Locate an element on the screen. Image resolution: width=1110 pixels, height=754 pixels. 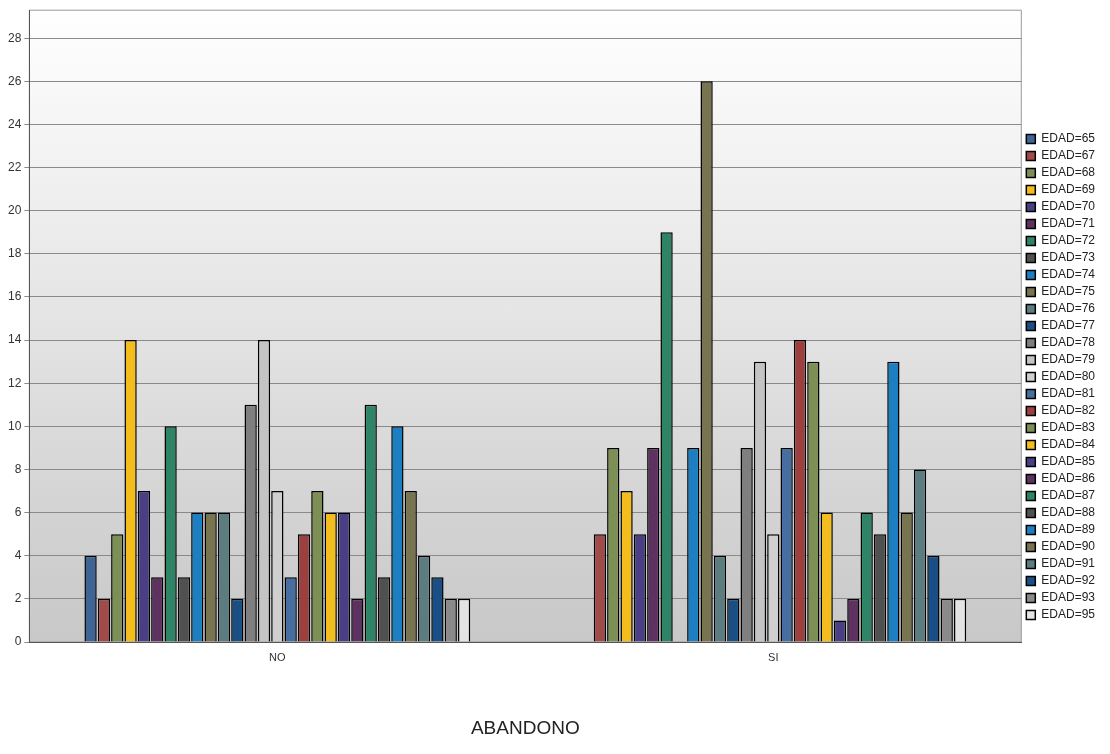
y-tick-label: 12 is located at coordinates (14, 382).